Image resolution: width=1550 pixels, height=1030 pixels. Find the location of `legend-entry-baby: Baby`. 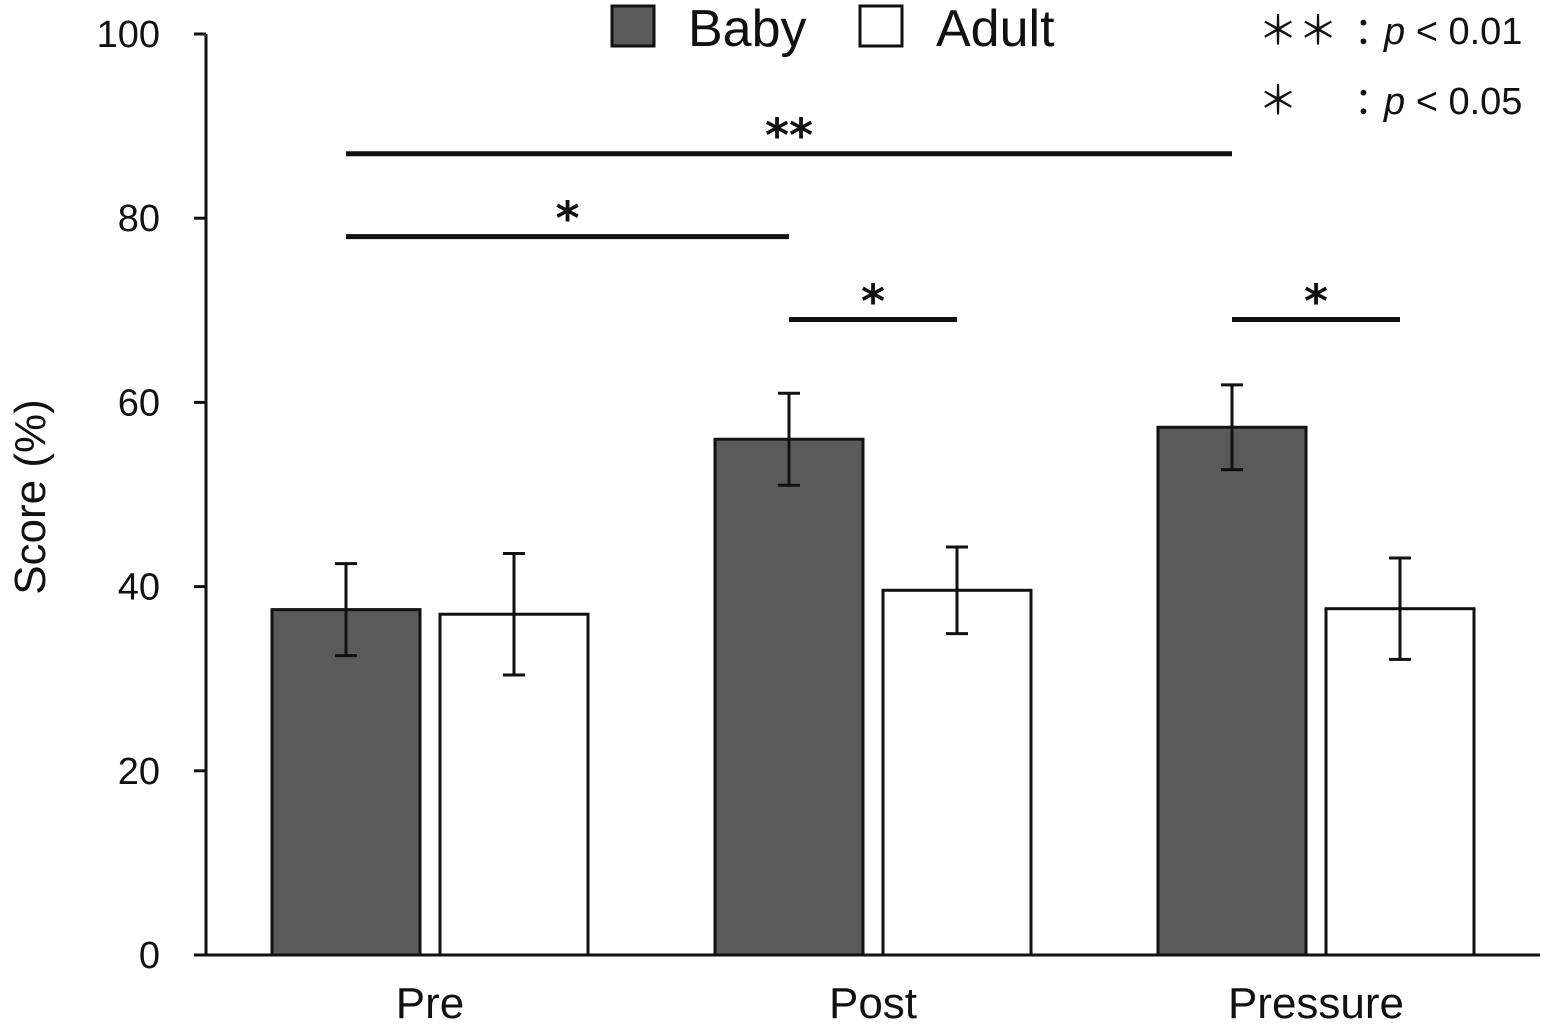

legend-entry-baby: Baby is located at coordinates (708, 29).